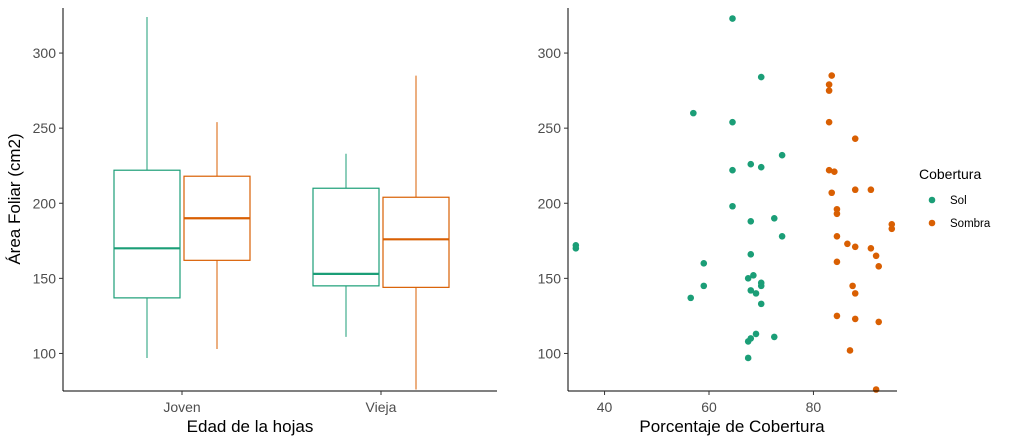  I want to click on scatter-x-axis-title: Porcentaje de Cobertura, so click(732, 426).